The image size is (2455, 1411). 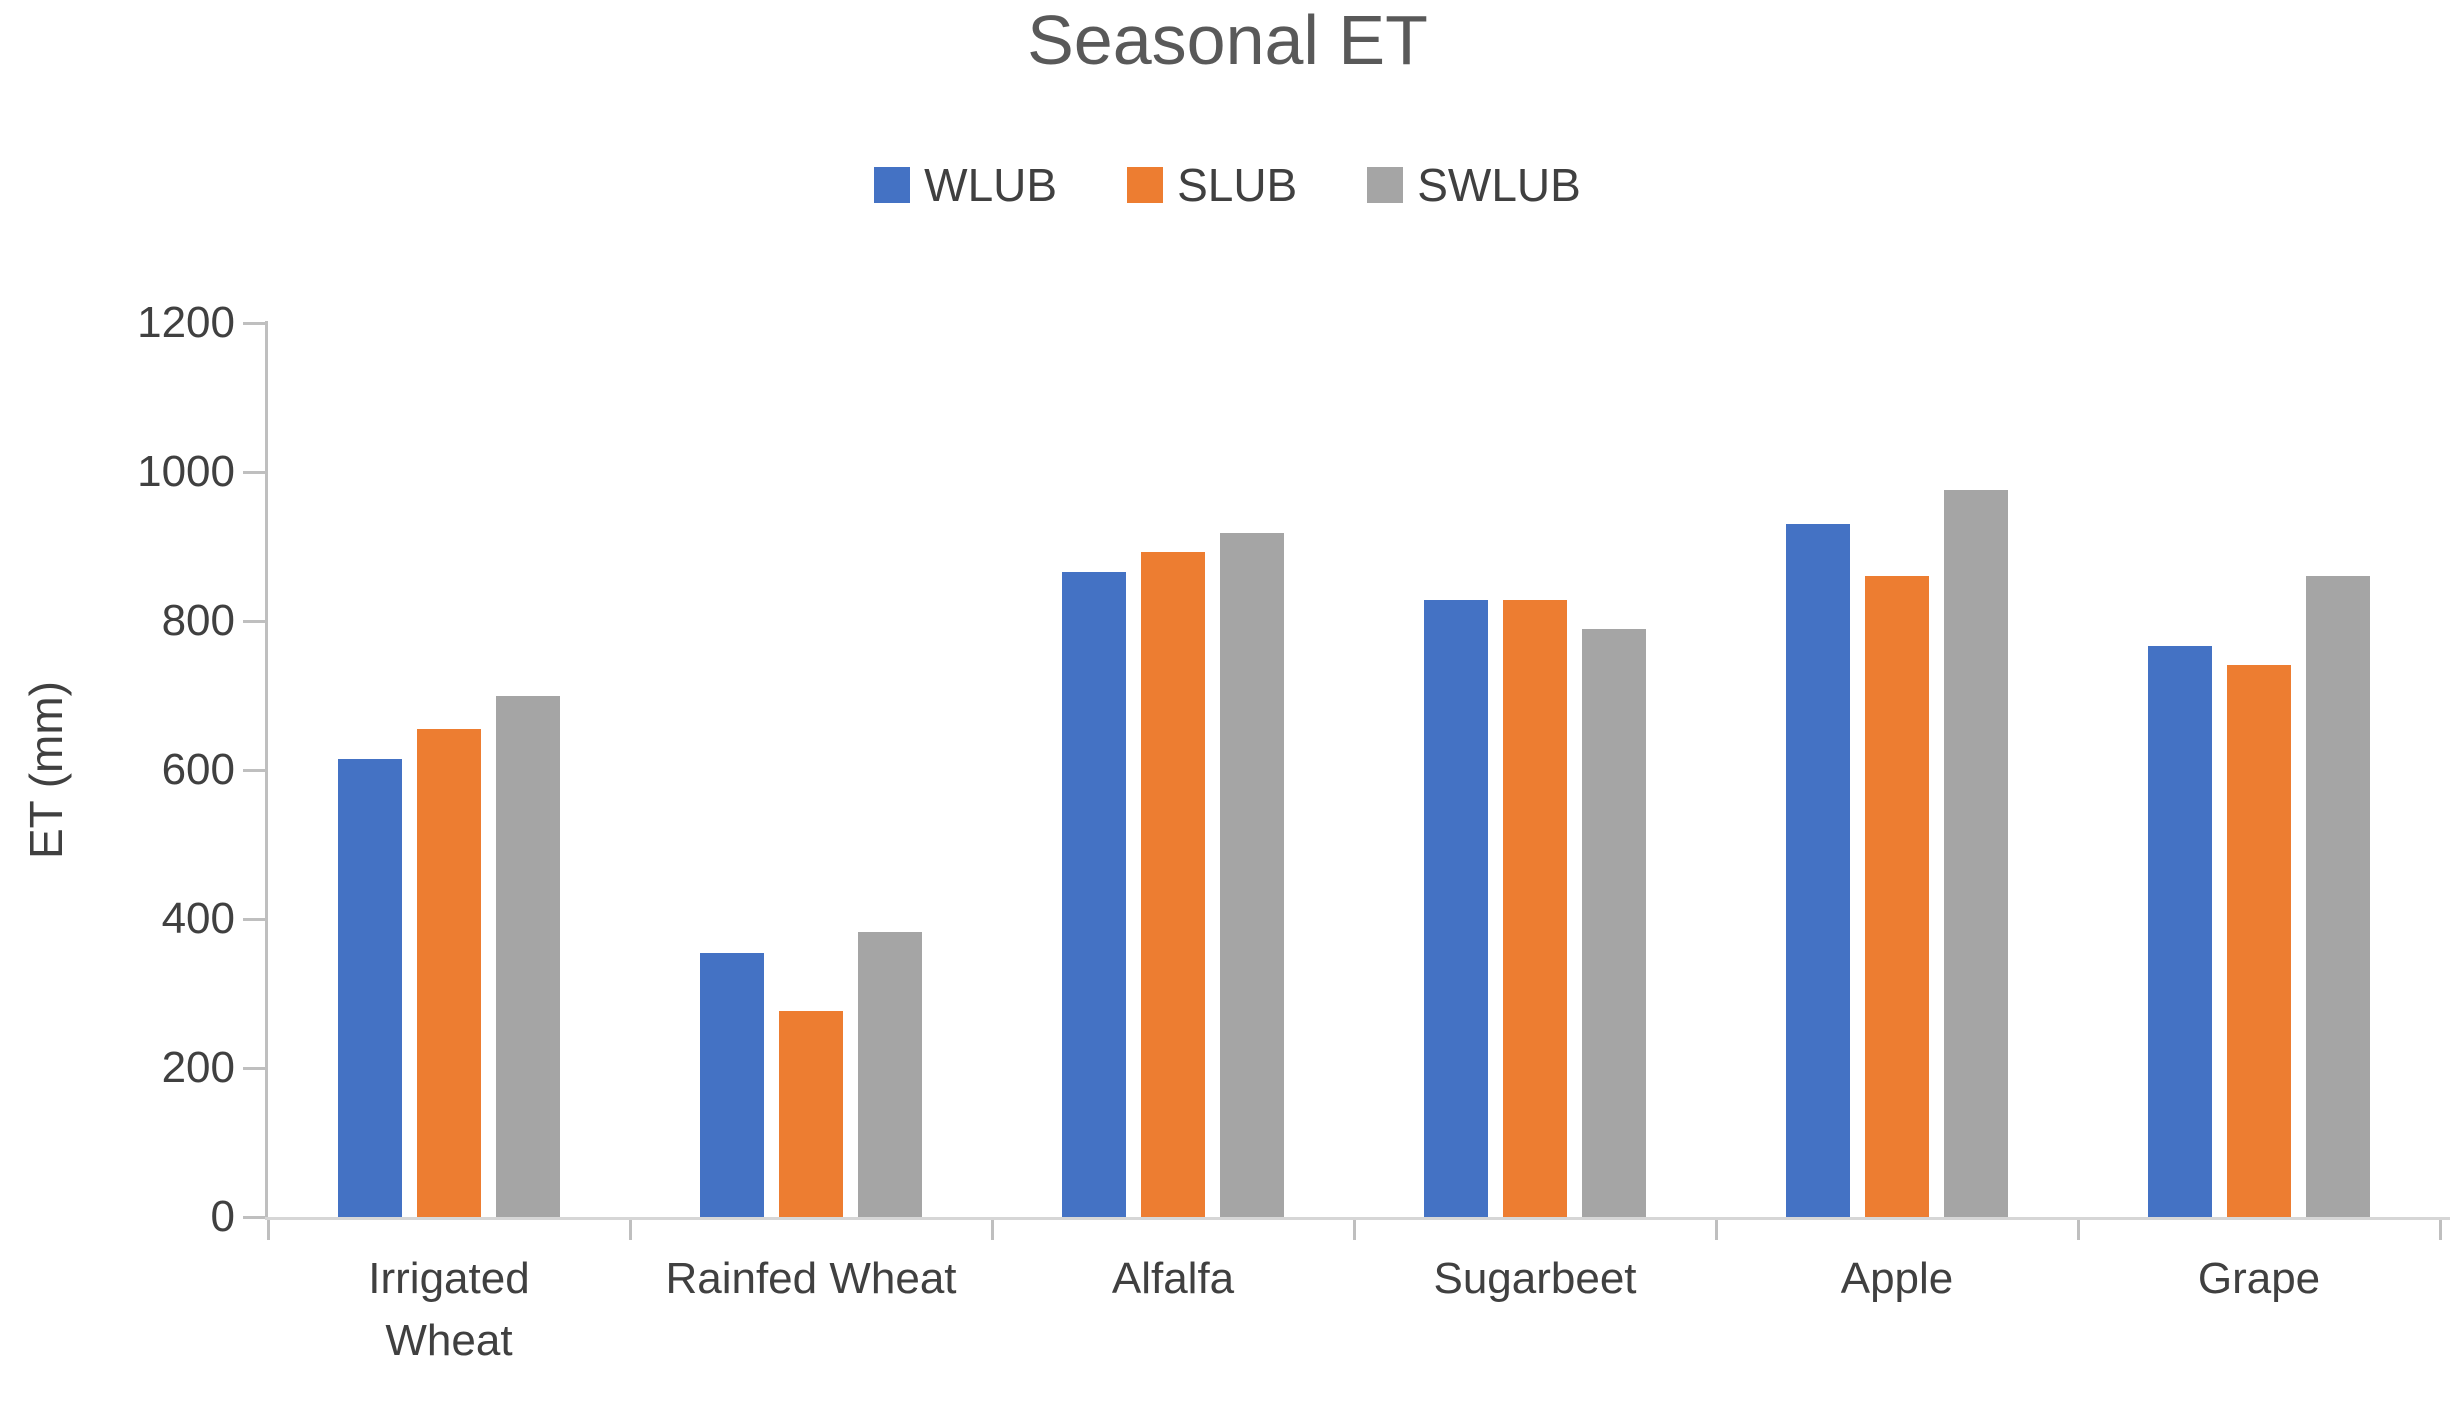 I want to click on y-tick-label: 600, so click(x=198, y=769).